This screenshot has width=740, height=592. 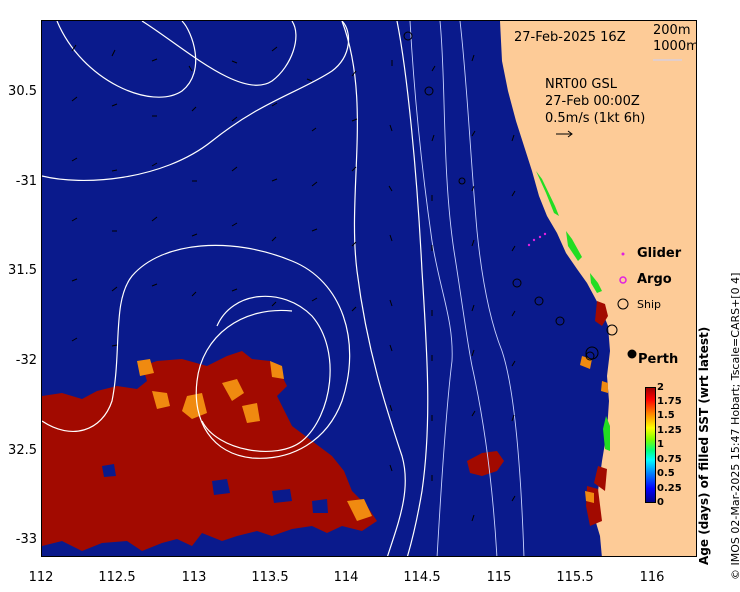 I want to click on y-tick-label: -31, so click(x=26, y=181).